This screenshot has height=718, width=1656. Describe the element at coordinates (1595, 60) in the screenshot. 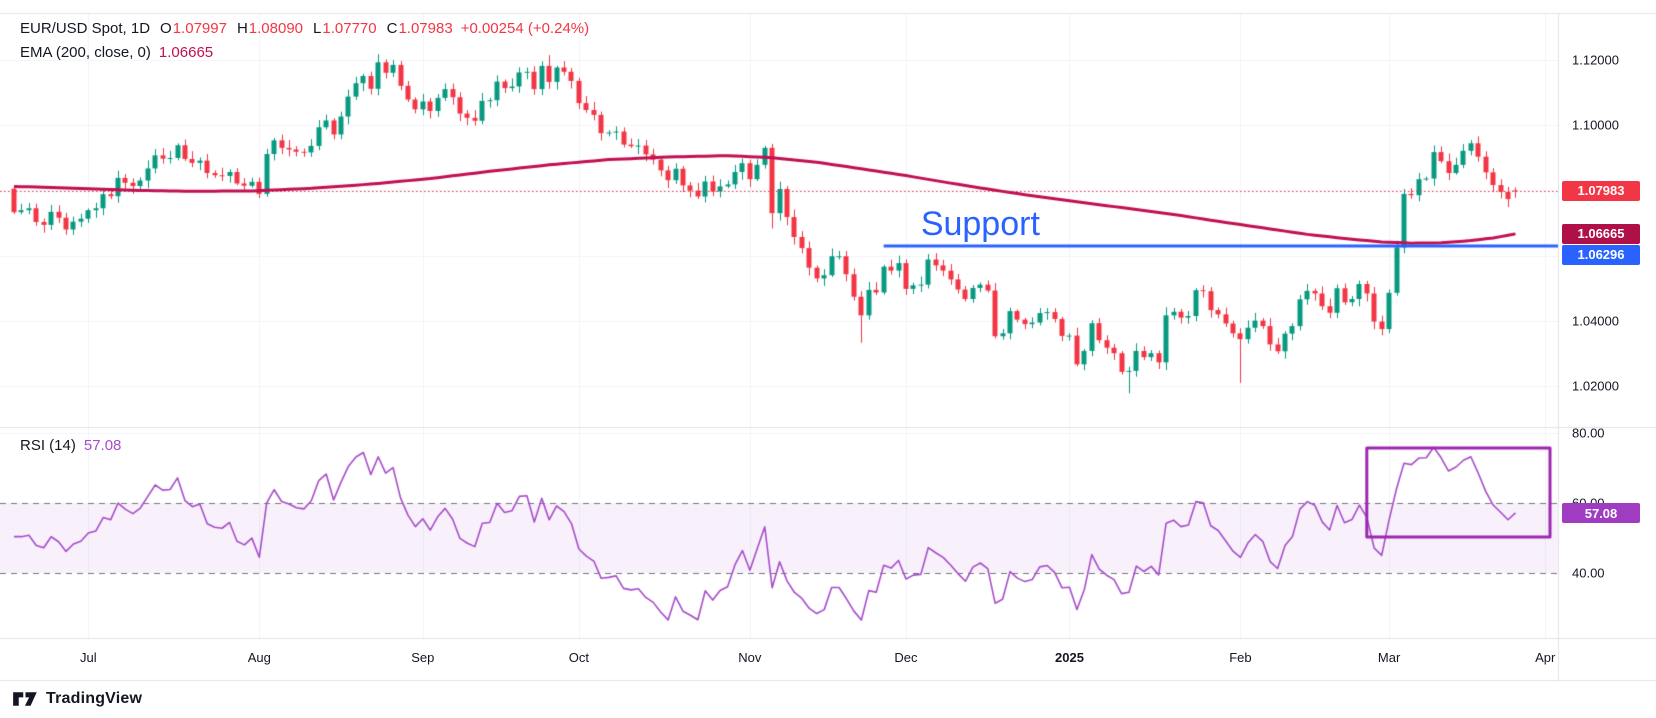

I see `price-axis-label: 1.12000` at that location.